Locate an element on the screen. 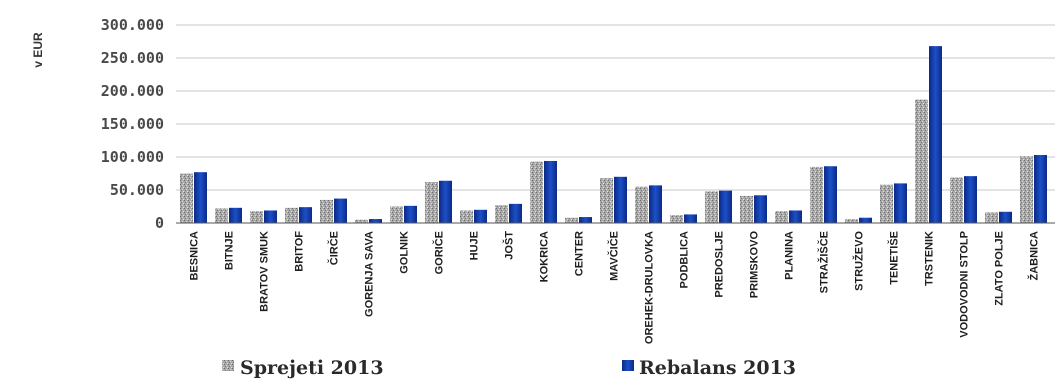  legend: Sprejeti 2013 Rebalans 2013 is located at coordinates (509, 368).